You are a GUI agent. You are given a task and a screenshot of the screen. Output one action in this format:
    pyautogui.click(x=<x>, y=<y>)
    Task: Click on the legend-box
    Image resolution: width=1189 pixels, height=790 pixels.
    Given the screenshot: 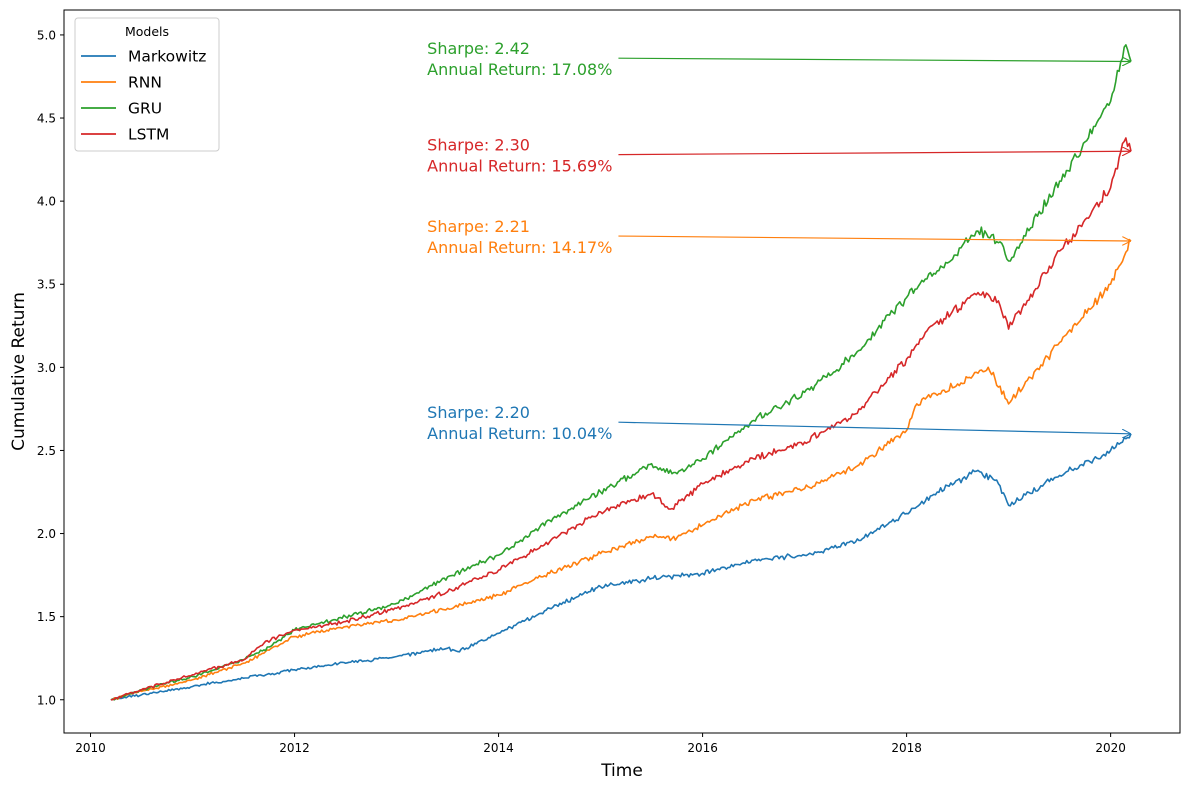 What is the action you would take?
    pyautogui.click(x=147, y=84)
    